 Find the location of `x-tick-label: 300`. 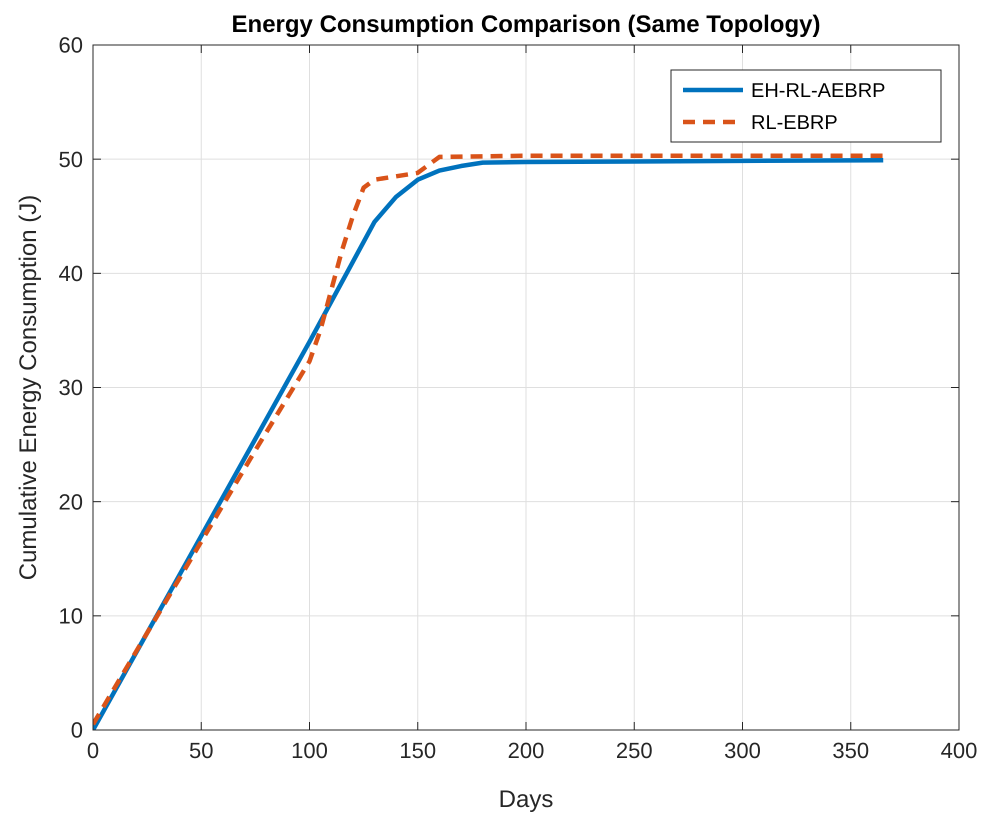

x-tick-label: 300 is located at coordinates (742, 750).